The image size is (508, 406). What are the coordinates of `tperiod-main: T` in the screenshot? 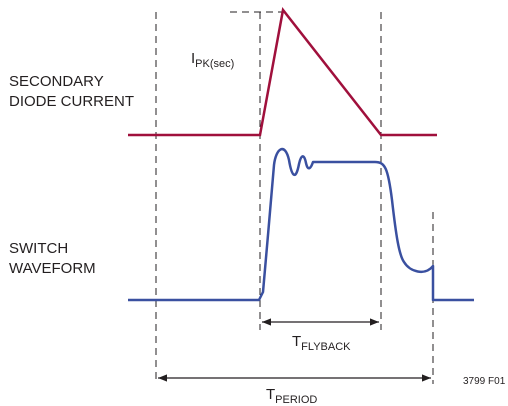 It's located at (270, 394).